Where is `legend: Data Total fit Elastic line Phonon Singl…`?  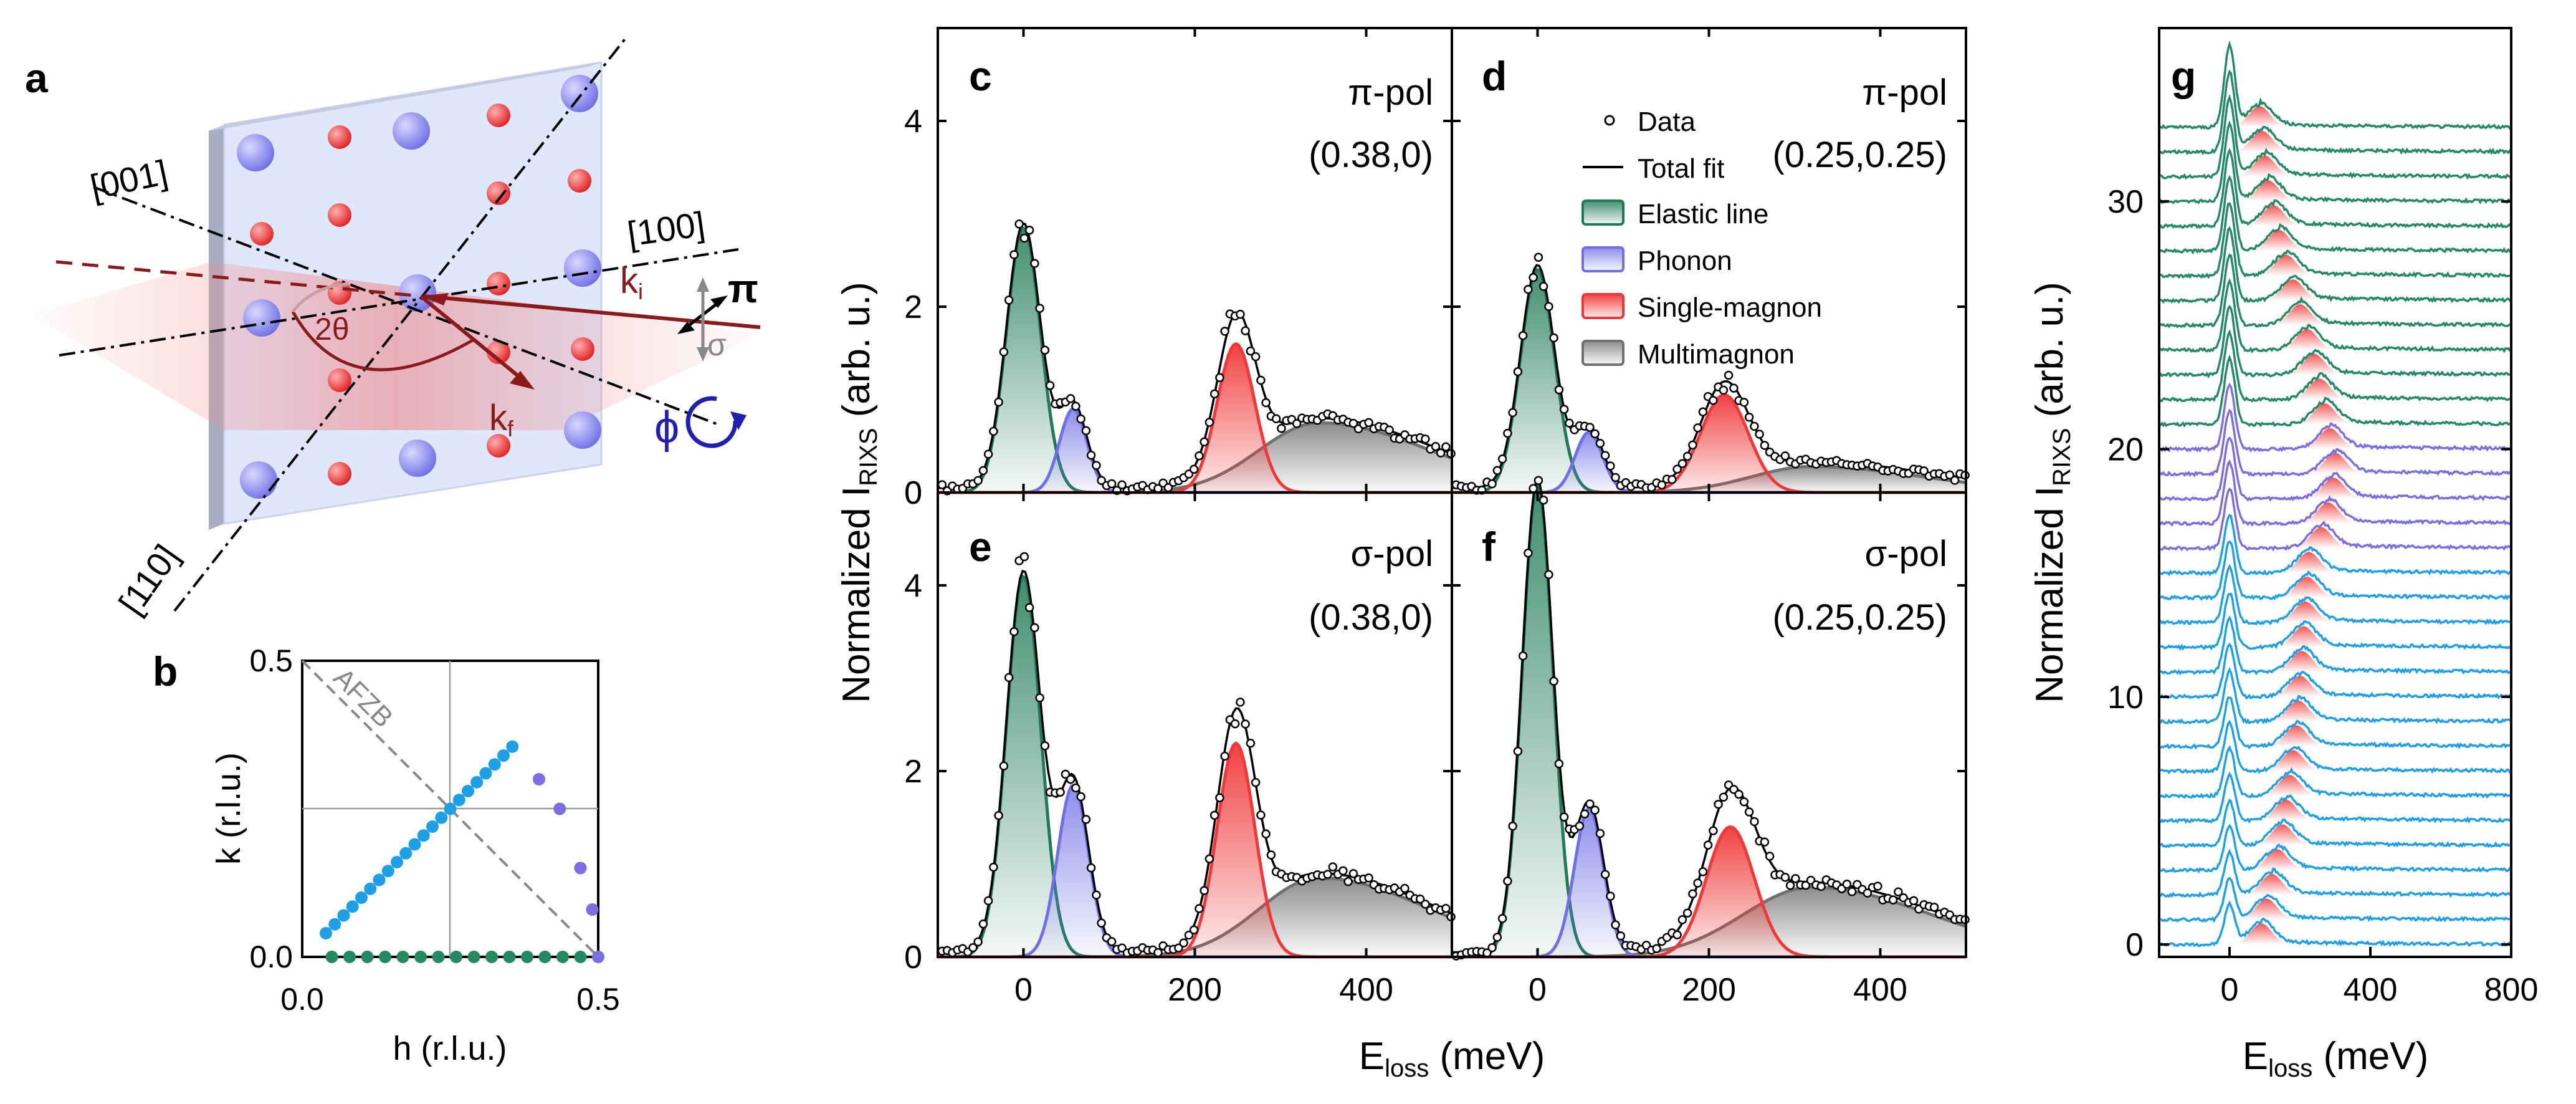
legend: Data Total fit Elastic line Phonon Singl… is located at coordinates (1702, 238).